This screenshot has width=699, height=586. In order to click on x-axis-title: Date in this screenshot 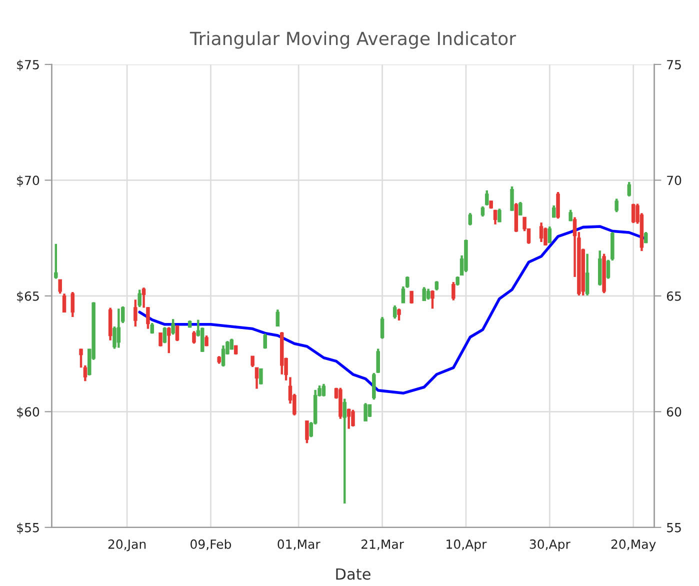, I will do `click(353, 574)`.